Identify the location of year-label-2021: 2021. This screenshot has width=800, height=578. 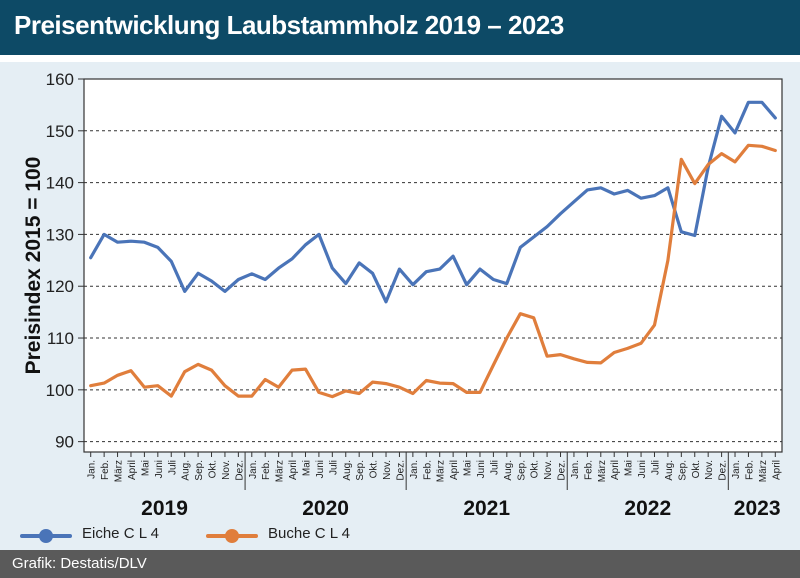
(486, 508).